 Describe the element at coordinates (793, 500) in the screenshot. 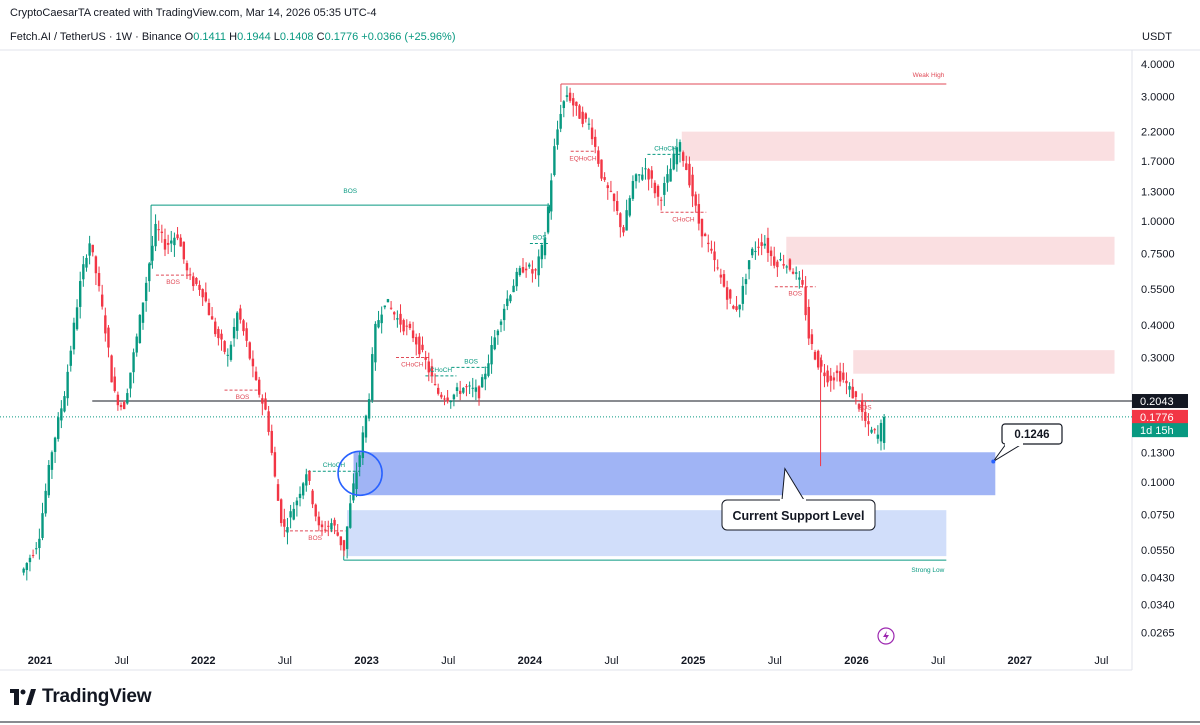

I see `support-callout-gap` at that location.